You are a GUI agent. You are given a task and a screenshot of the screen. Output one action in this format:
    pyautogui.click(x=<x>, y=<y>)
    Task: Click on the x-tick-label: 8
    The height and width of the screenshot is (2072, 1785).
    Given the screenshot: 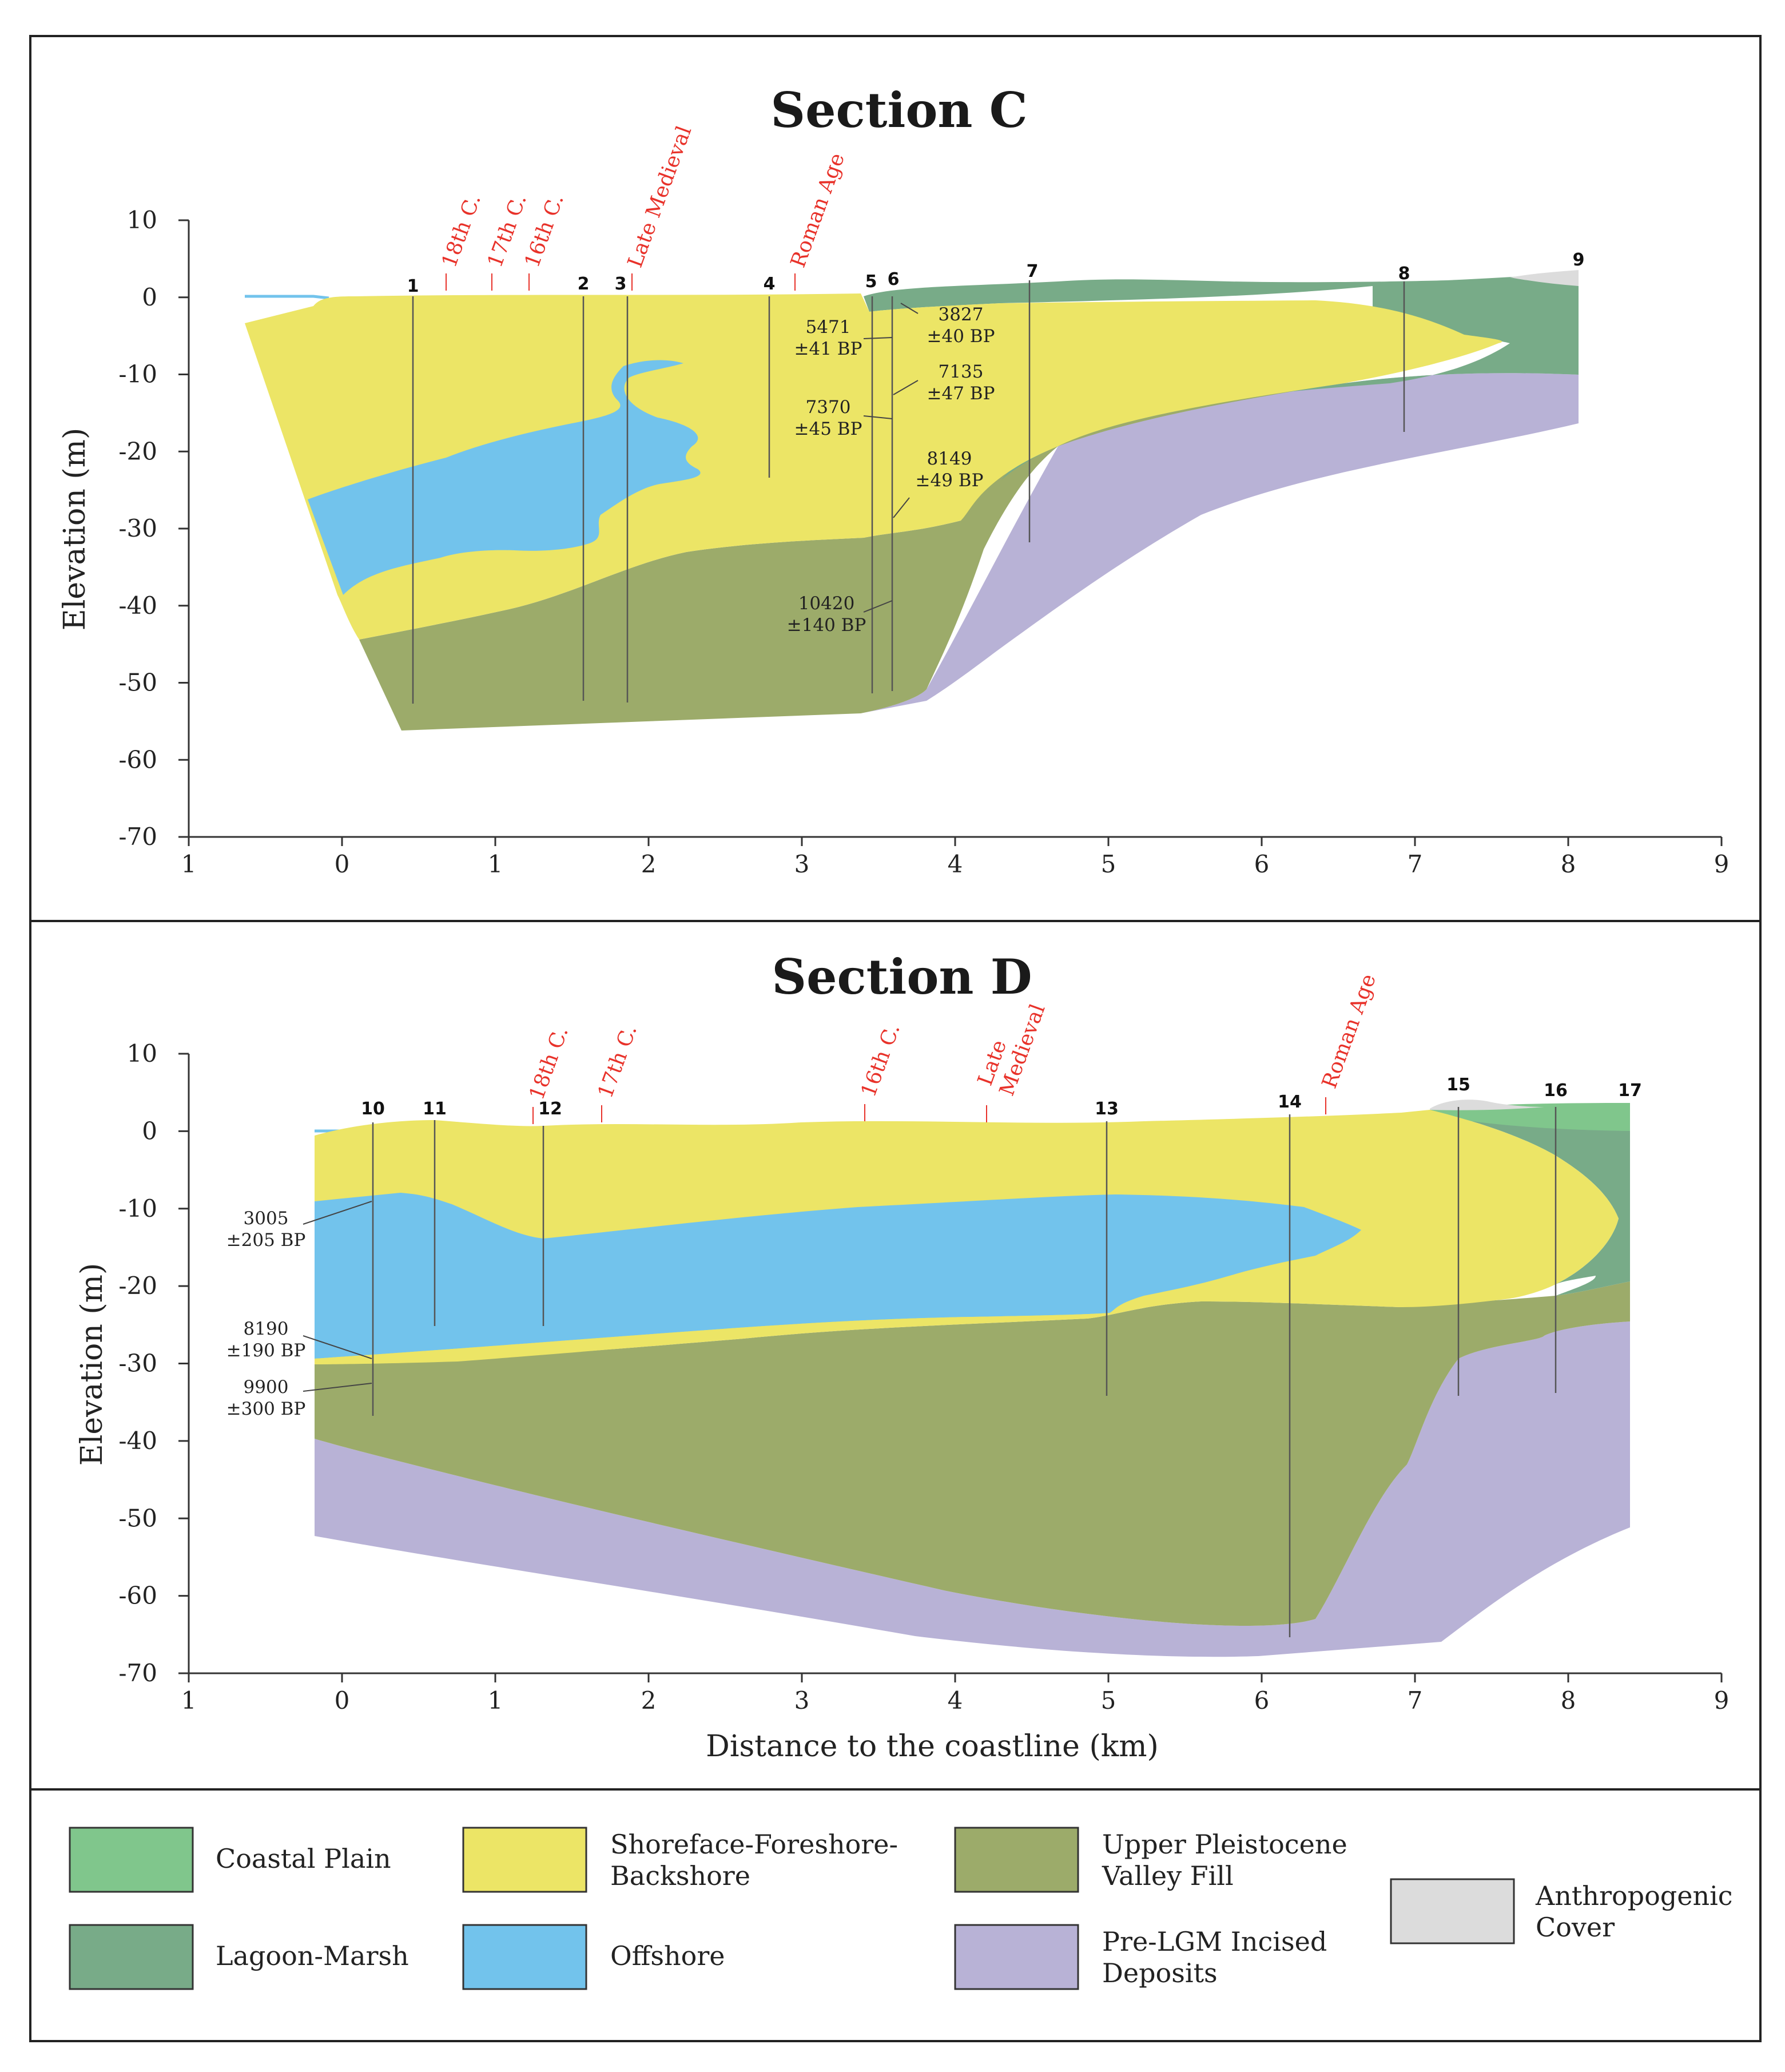 What is the action you would take?
    pyautogui.click(x=1568, y=864)
    